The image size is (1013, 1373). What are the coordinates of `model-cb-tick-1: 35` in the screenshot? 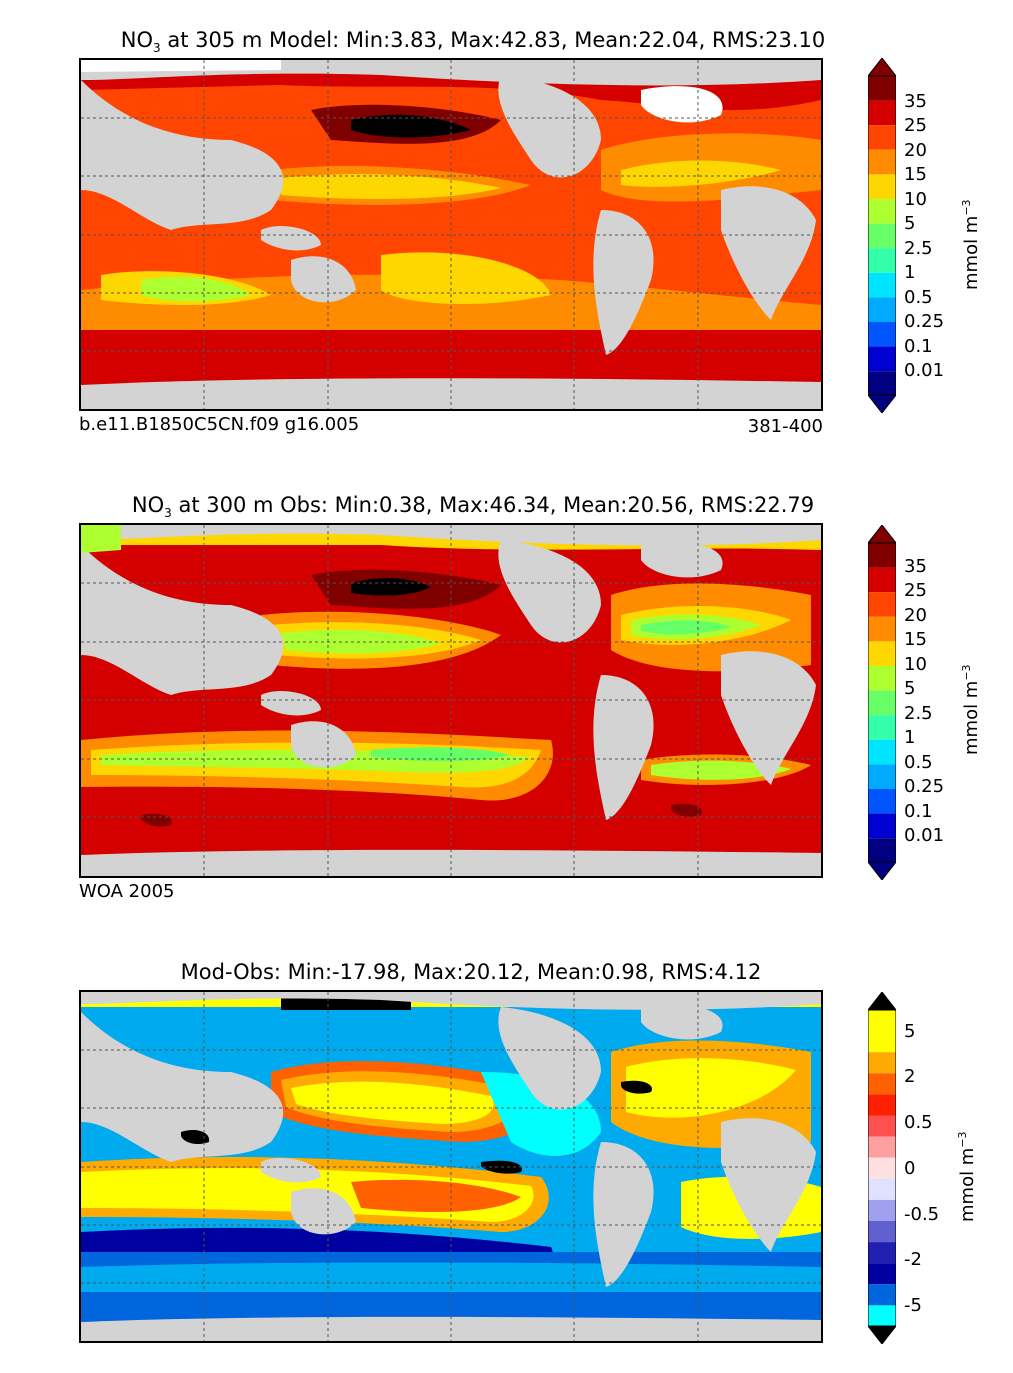 It's located at (915, 101).